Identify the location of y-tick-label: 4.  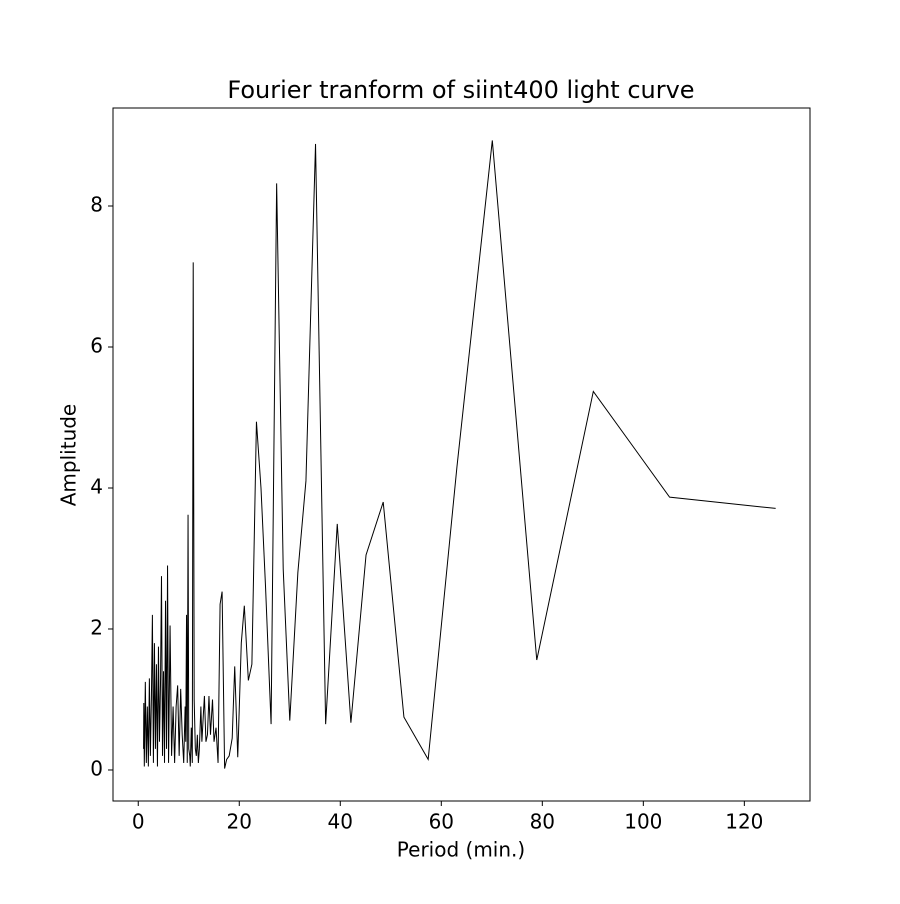
(96, 486).